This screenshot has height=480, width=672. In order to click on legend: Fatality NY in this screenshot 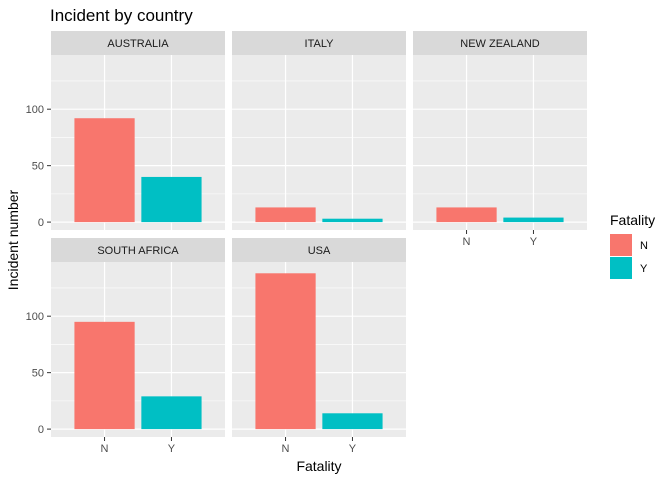, I will do `click(632, 245)`.